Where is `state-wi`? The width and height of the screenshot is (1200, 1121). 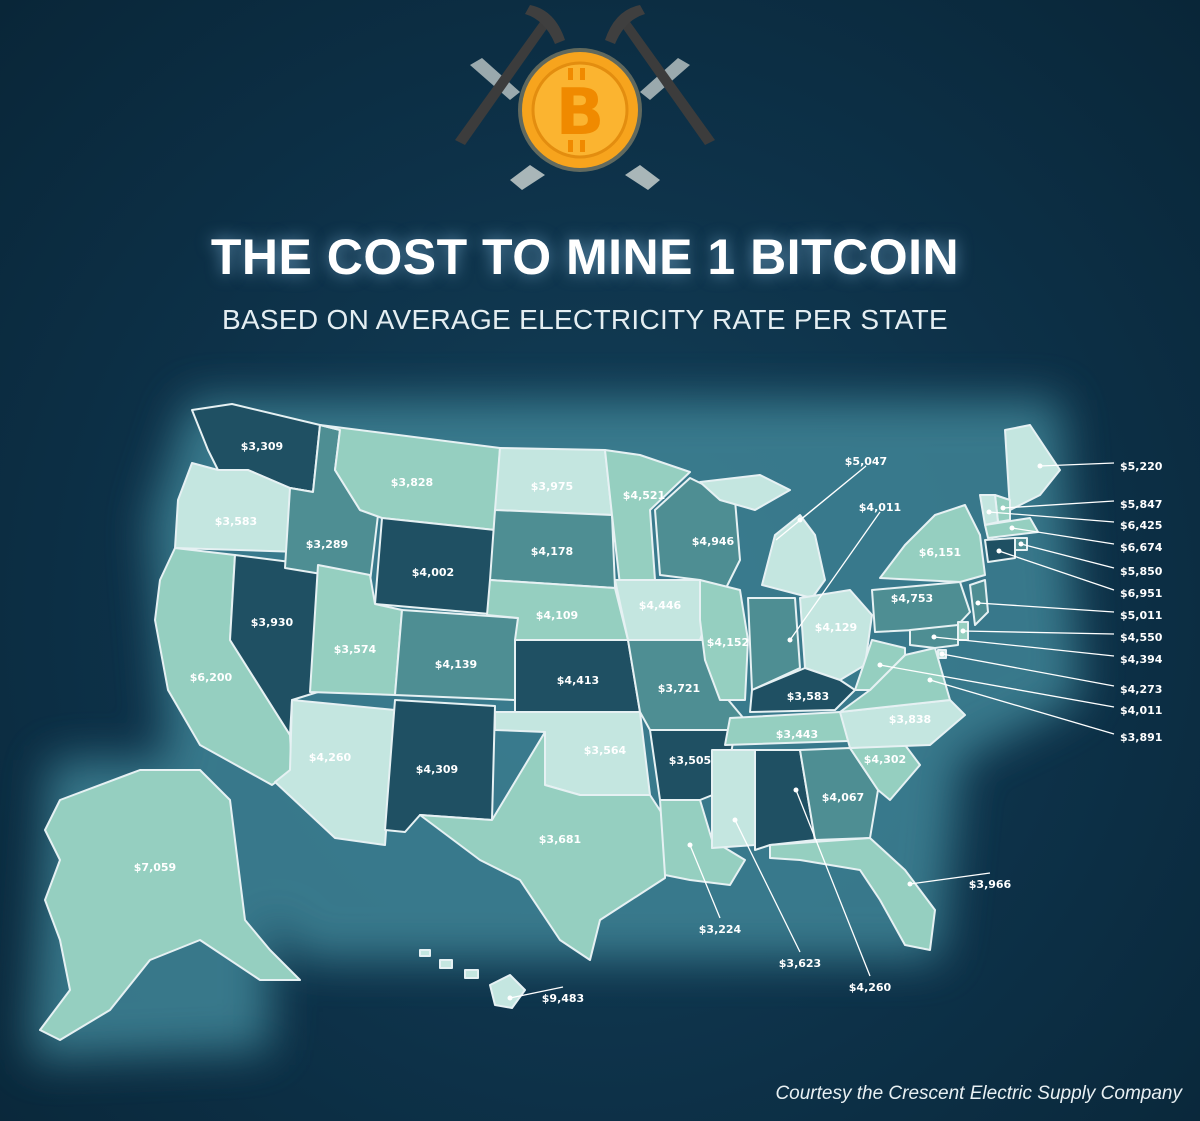
state-wi is located at coordinates (697, 534).